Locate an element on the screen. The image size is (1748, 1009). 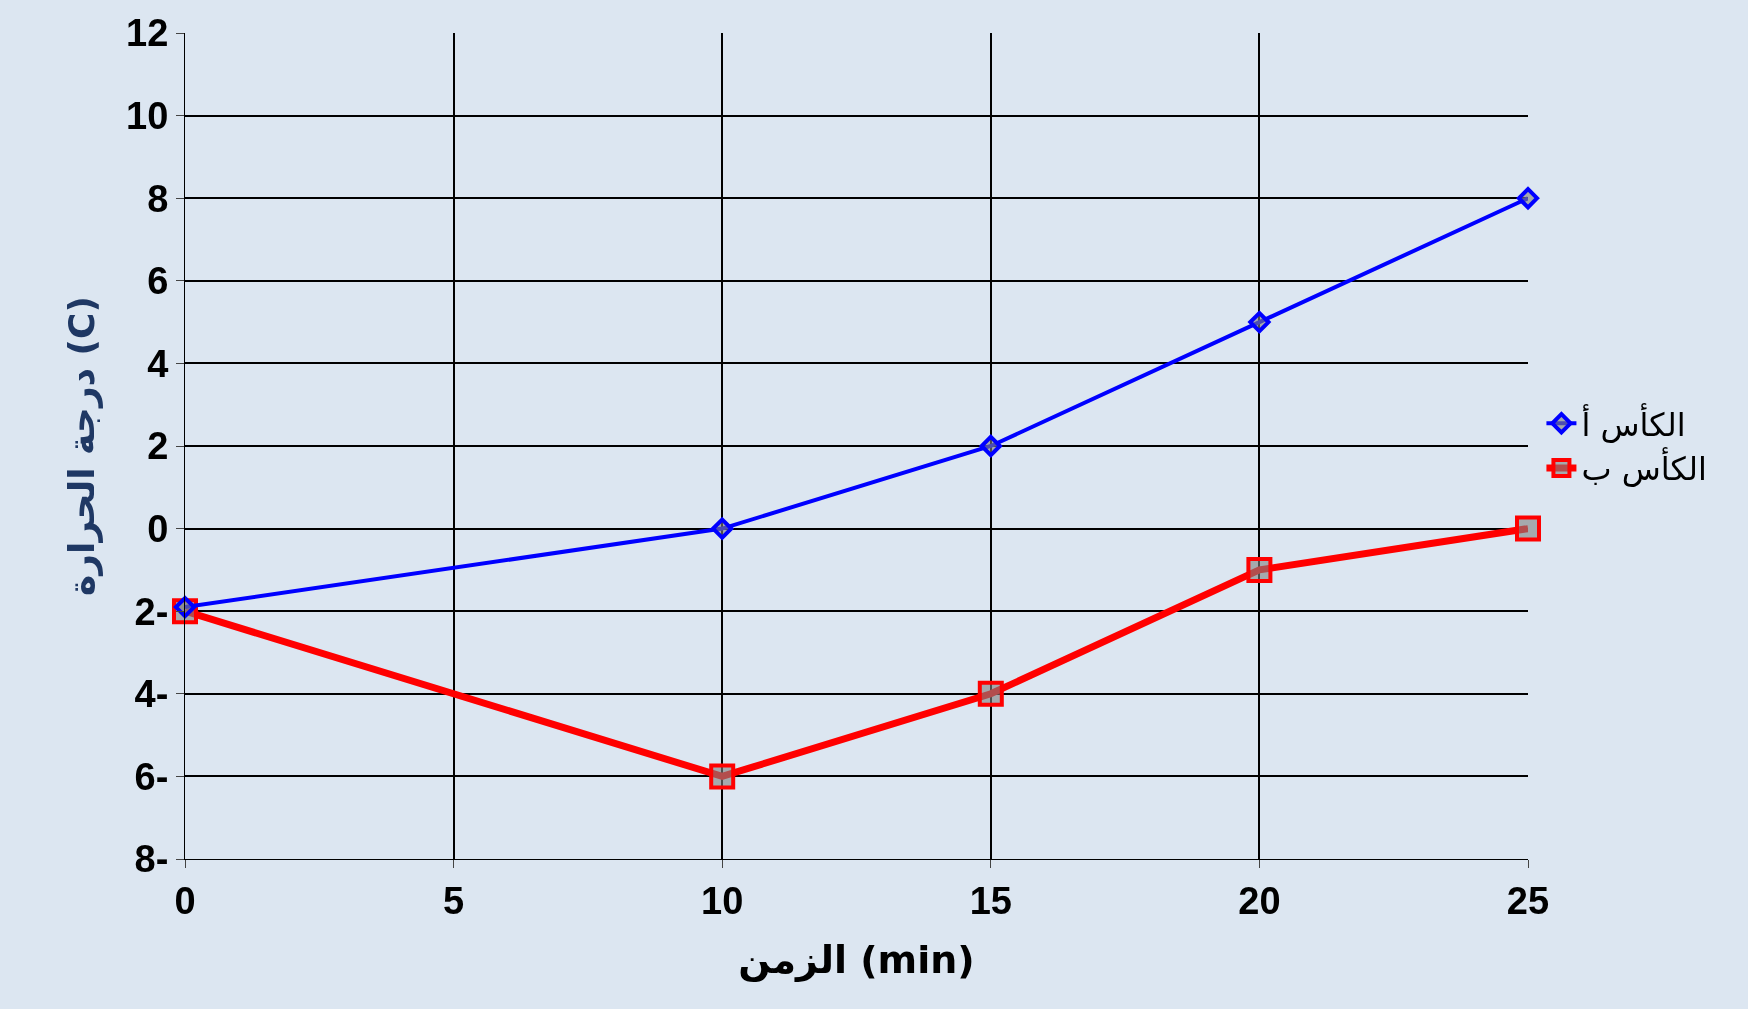
legend-label: الكأس أ is located at coordinates (1633, 423).